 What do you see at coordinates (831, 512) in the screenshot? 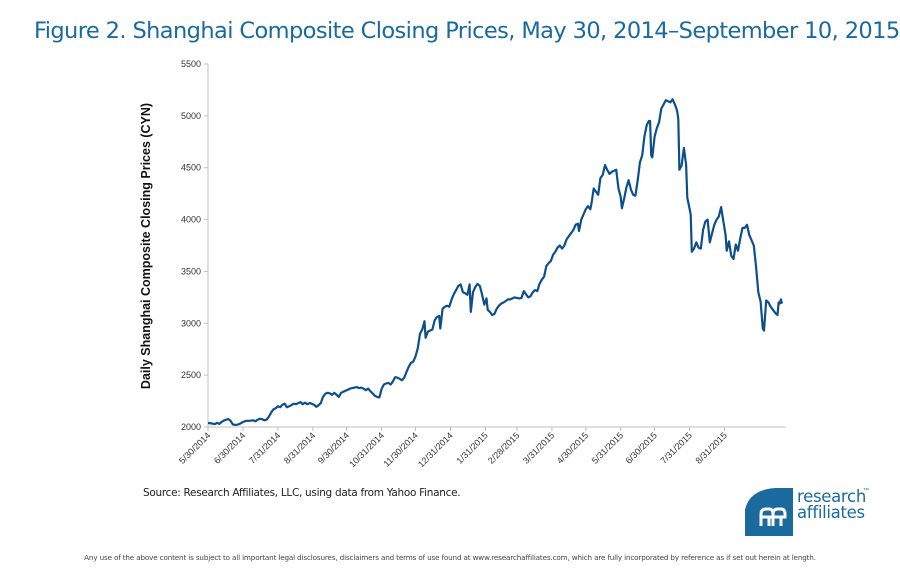
I see `logo-line-2: affiliates` at bounding box center [831, 512].